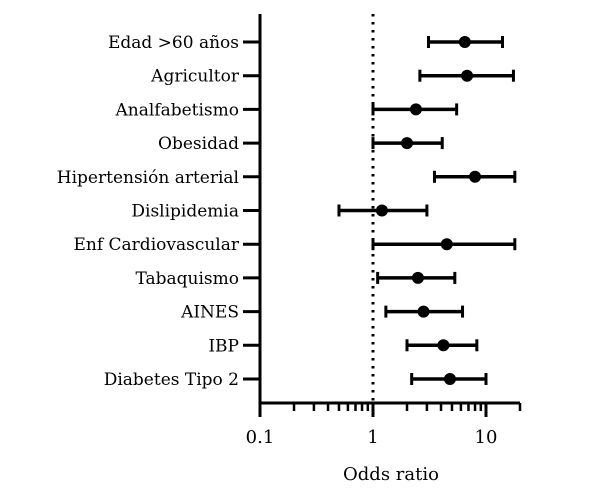 The height and width of the screenshot is (504, 592). What do you see at coordinates (391, 474) in the screenshot?
I see `x-axis-title: Odds ratio` at bounding box center [391, 474].